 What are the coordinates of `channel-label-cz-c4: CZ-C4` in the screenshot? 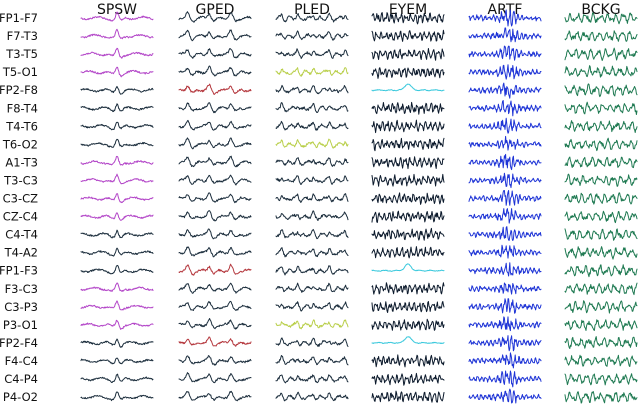 It's located at (20, 217).